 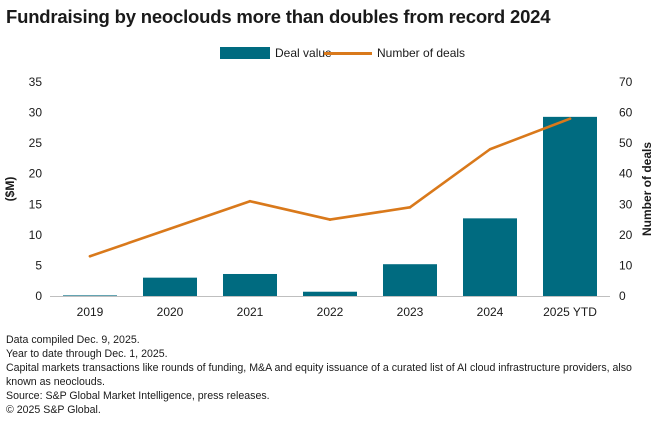 I want to click on legend-item-number-of-deals: Number of deals, so click(x=394, y=53).